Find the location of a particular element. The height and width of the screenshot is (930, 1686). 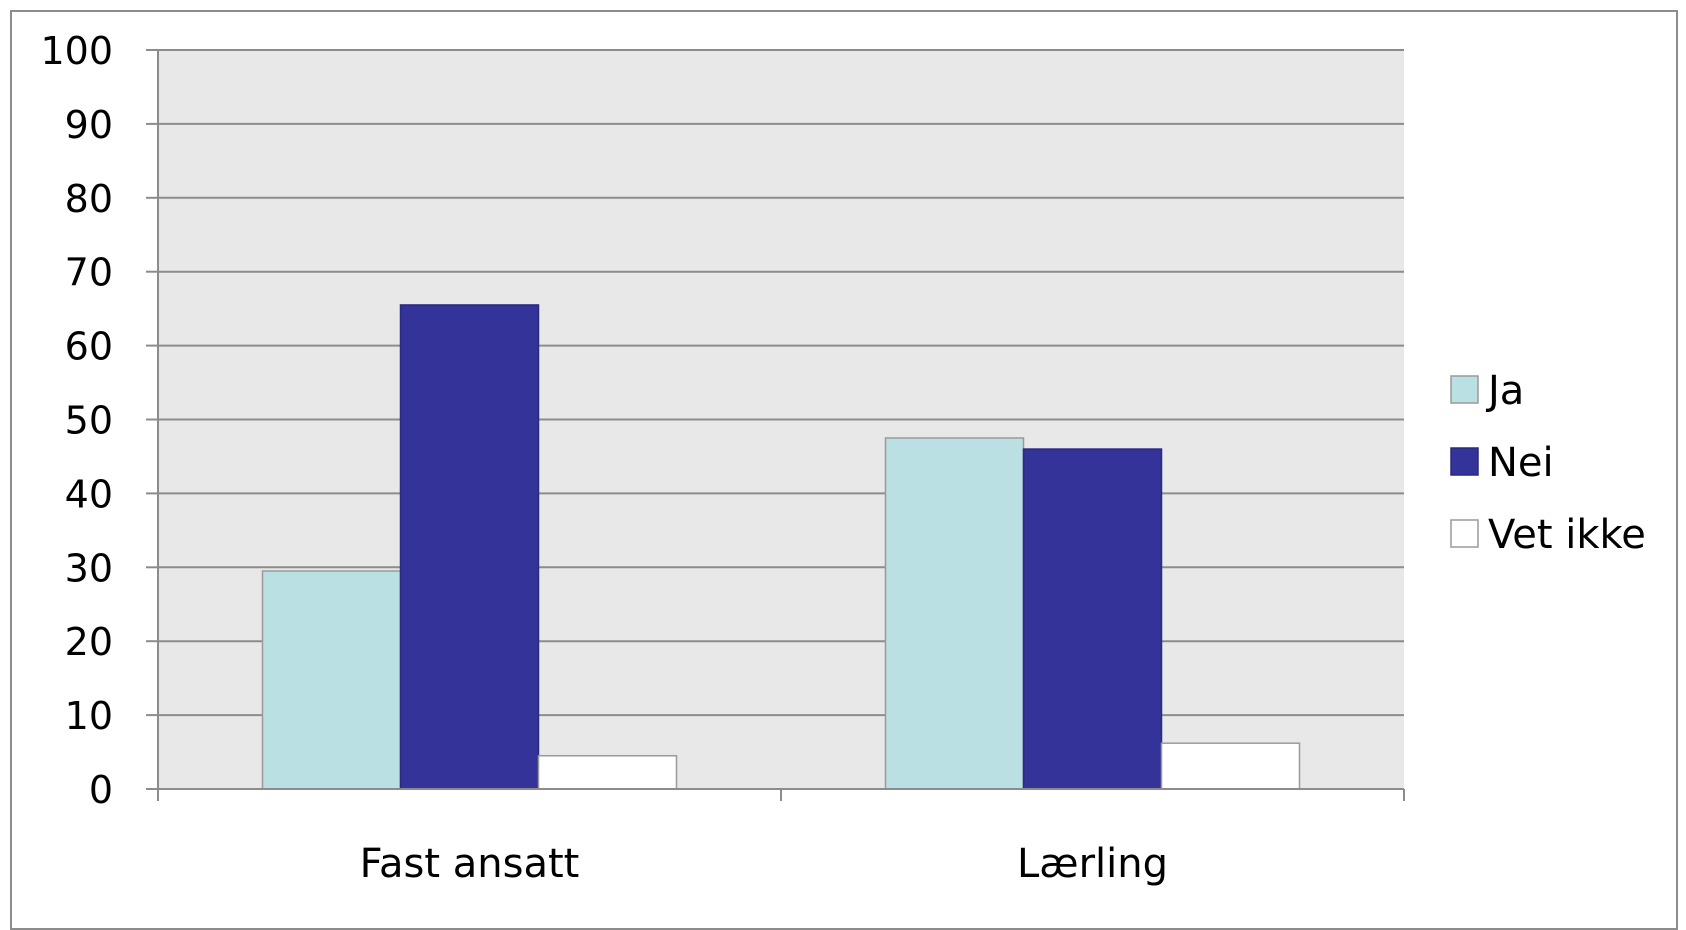

legend-label: Nei is located at coordinates (1521, 463).